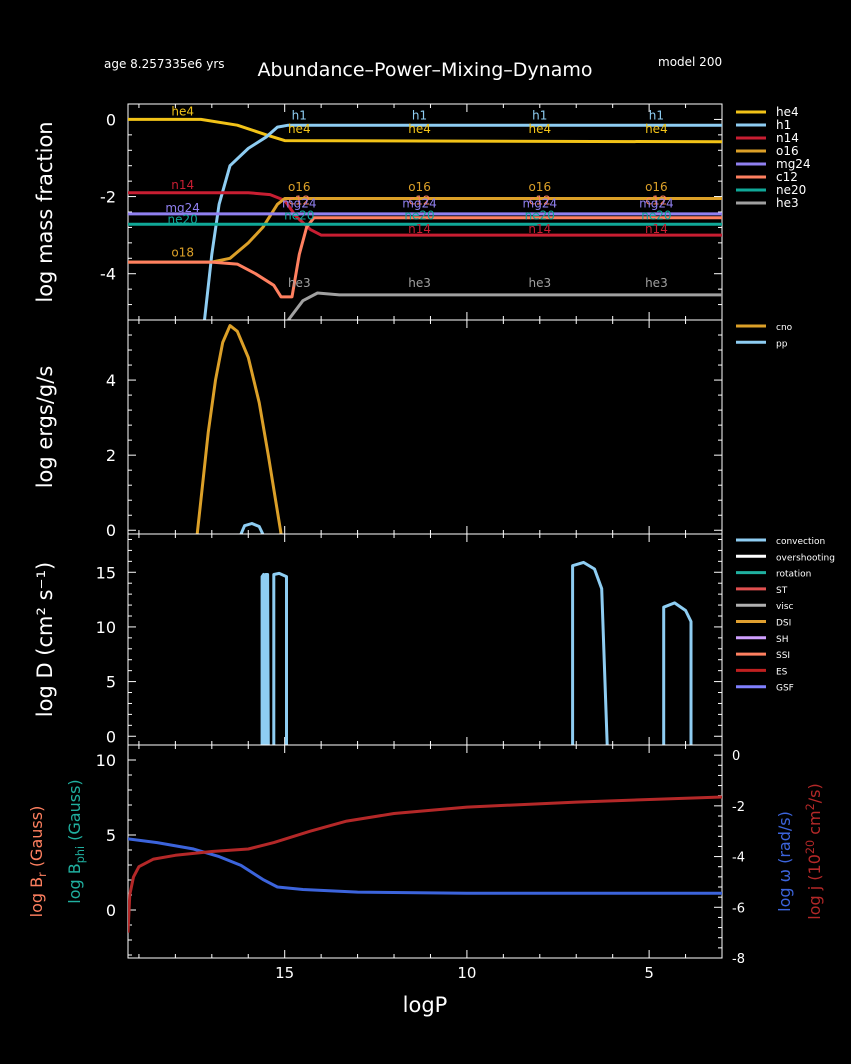 The height and width of the screenshot is (1064, 851). What do you see at coordinates (791, 190) in the screenshot?
I see `legend-label-ne20: ne20` at bounding box center [791, 190].